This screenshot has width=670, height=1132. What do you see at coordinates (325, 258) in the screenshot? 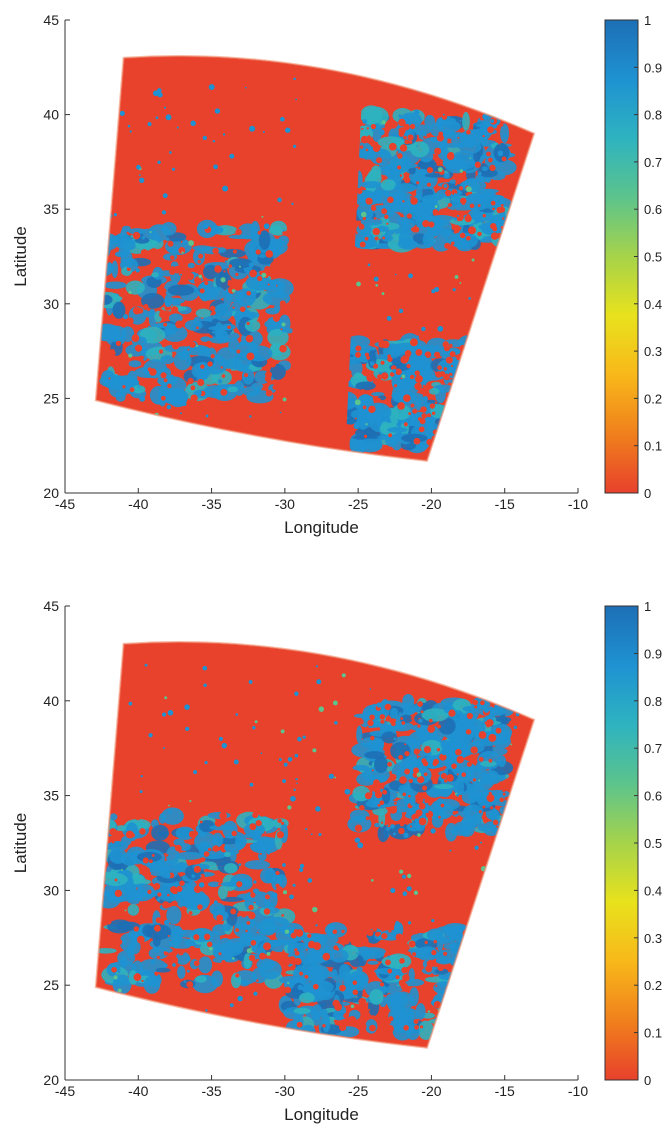
I see `low-value-band` at bounding box center [325, 258].